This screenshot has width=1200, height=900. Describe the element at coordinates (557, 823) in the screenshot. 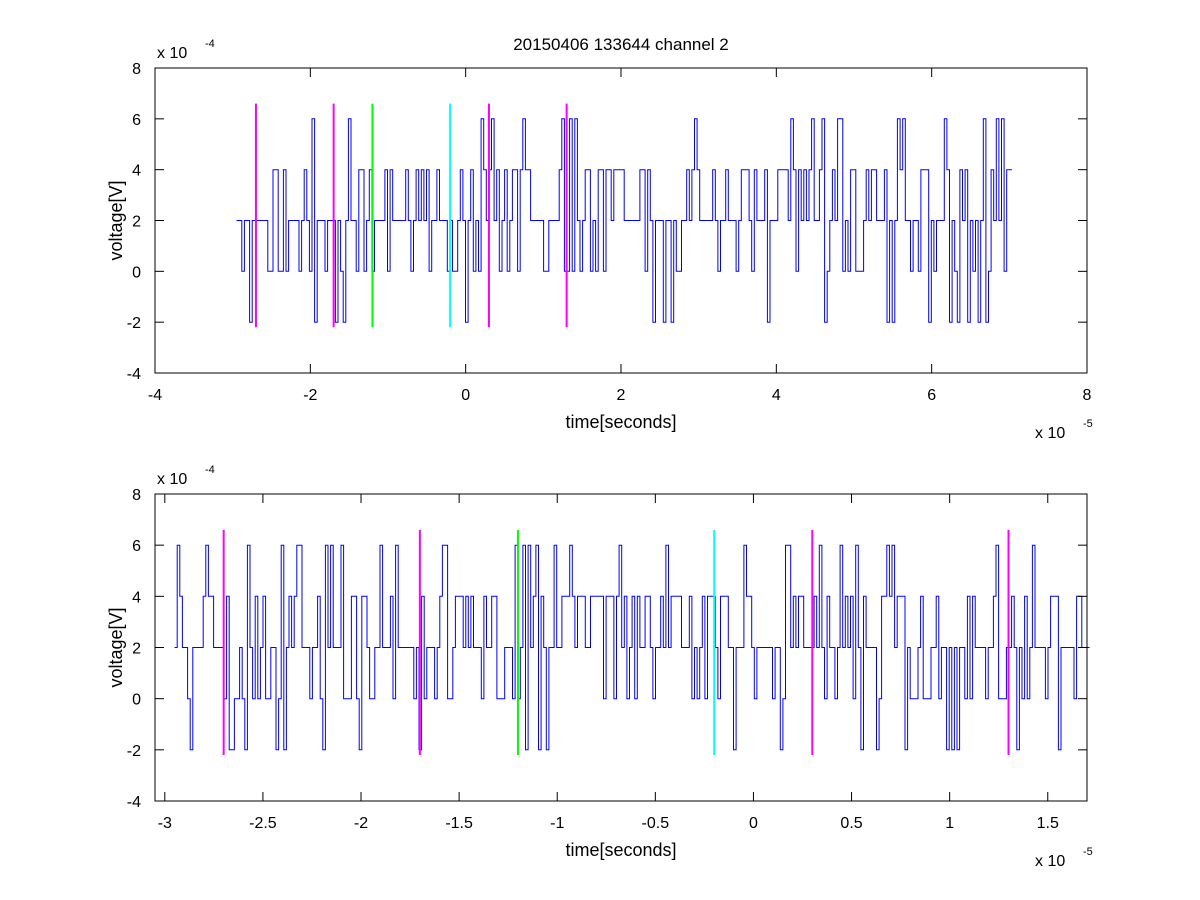

I see `x-tick-label: -1` at that location.